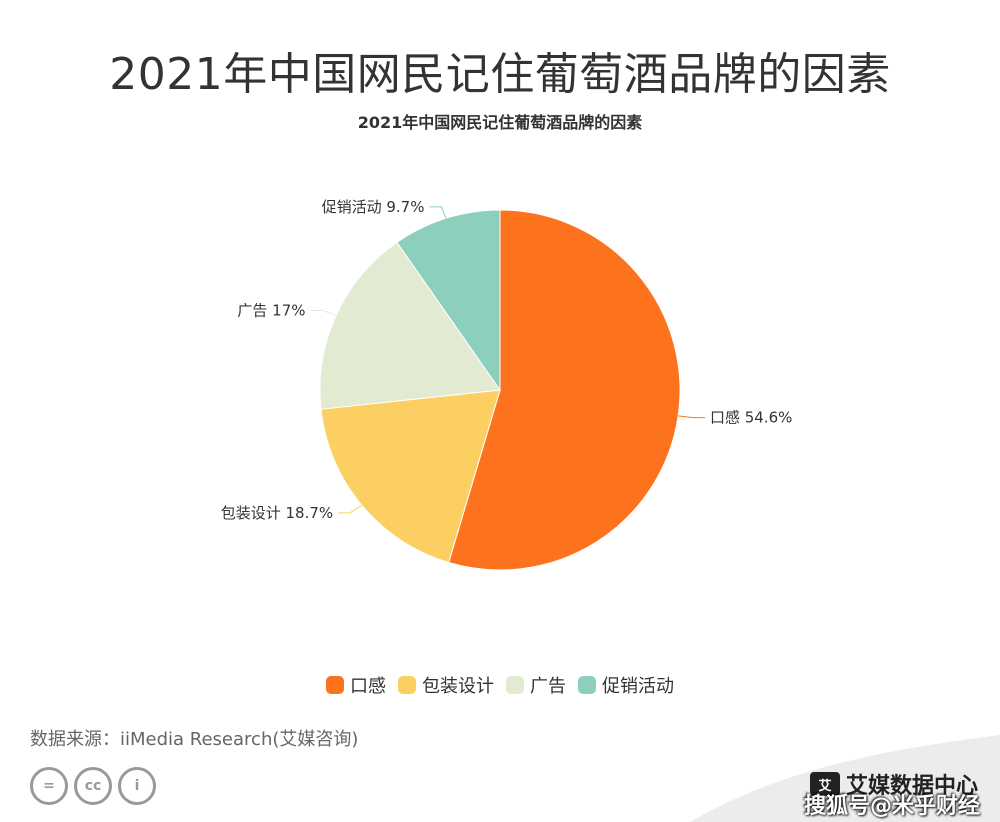 The width and height of the screenshot is (1000, 822). What do you see at coordinates (751, 418) in the screenshot?
I see `data-label-0: 口感 54.6%` at bounding box center [751, 418].